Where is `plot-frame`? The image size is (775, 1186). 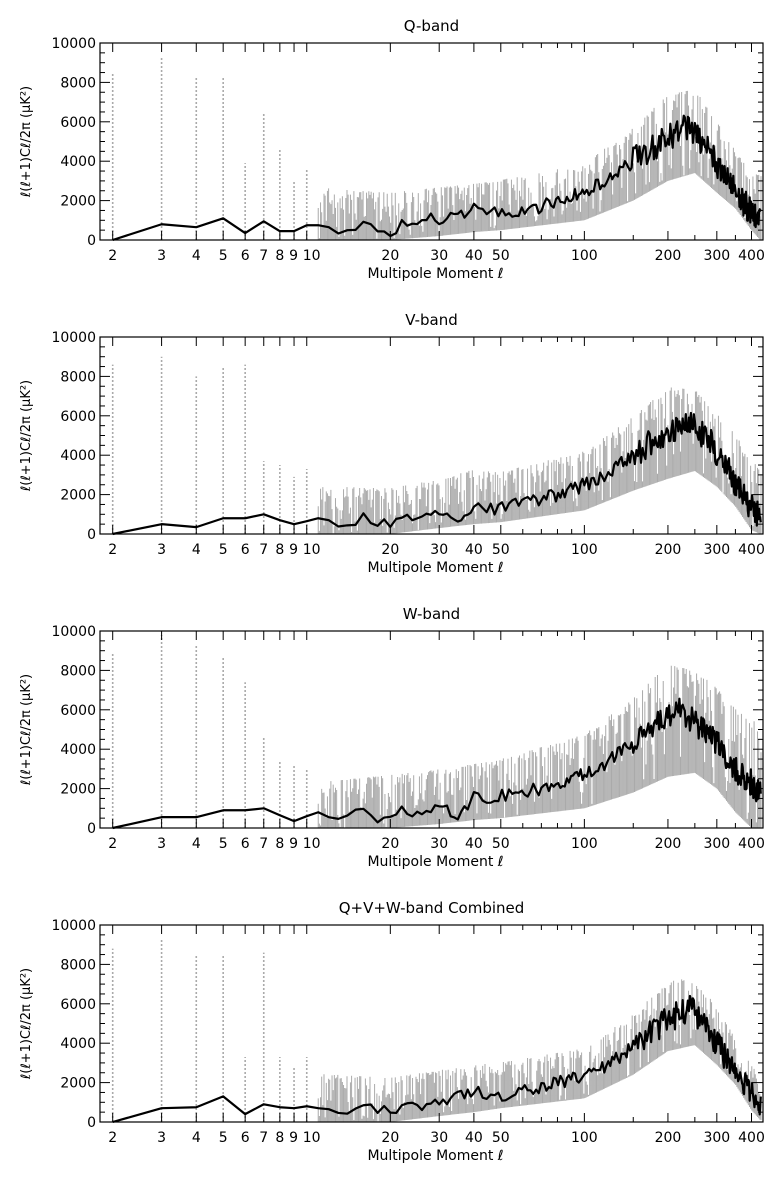 plot-frame is located at coordinates (431, 1023).